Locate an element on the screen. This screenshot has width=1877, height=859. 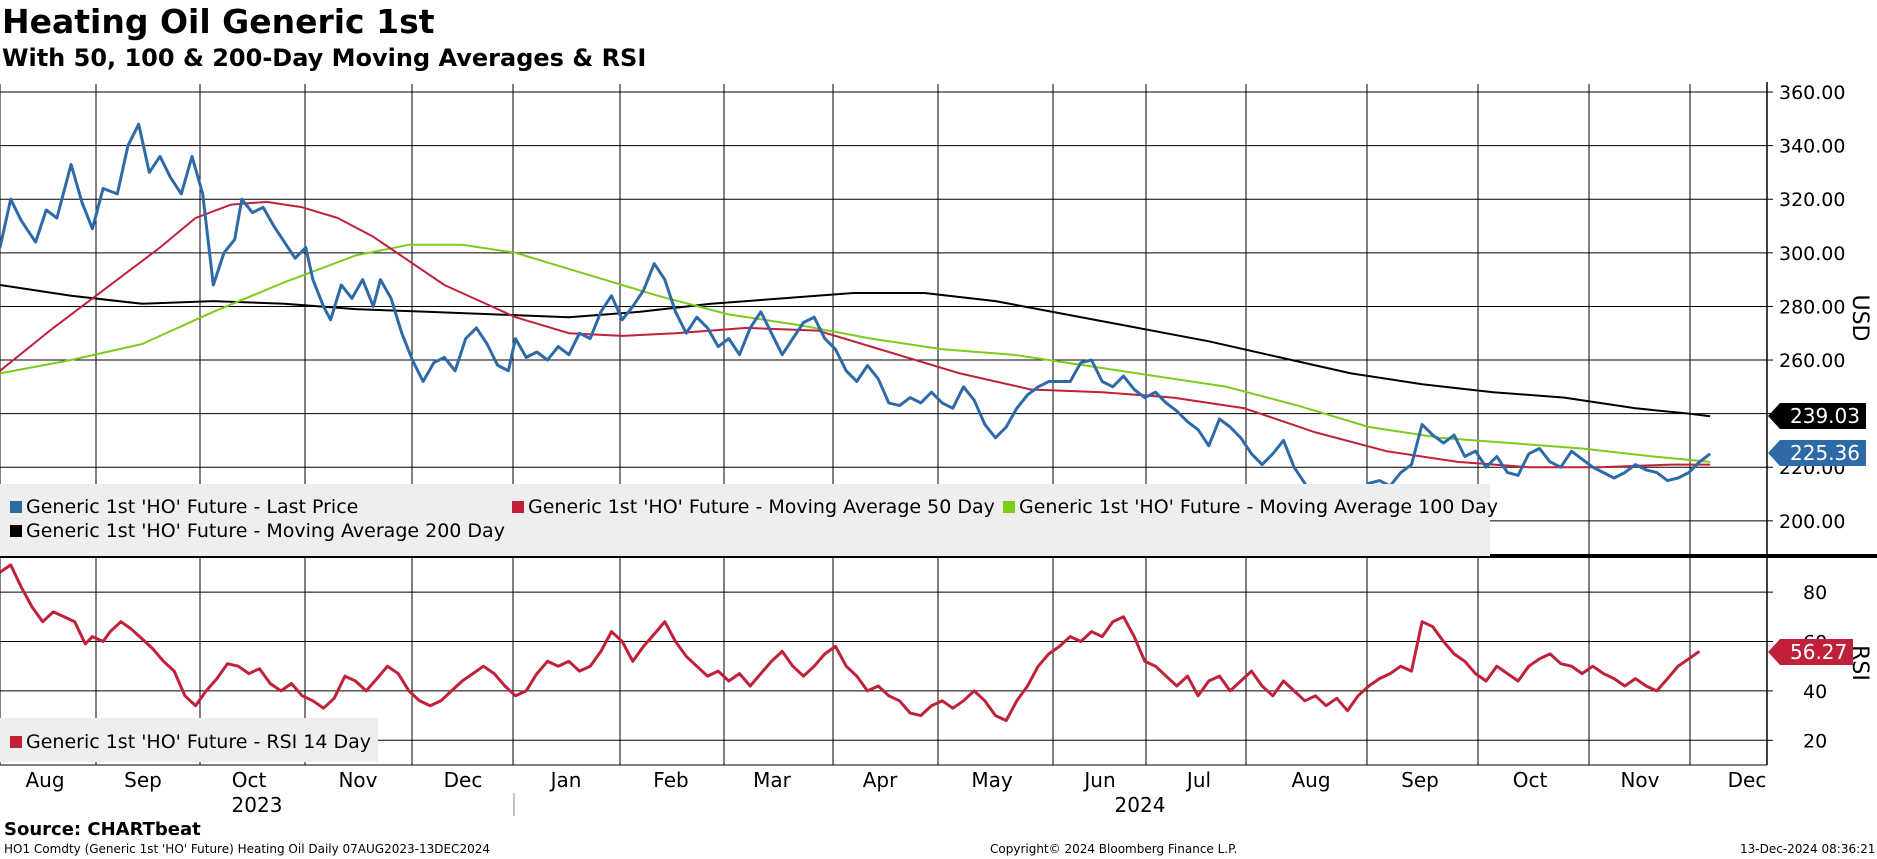
price-tick-label: 320.00 is located at coordinates (1812, 200).